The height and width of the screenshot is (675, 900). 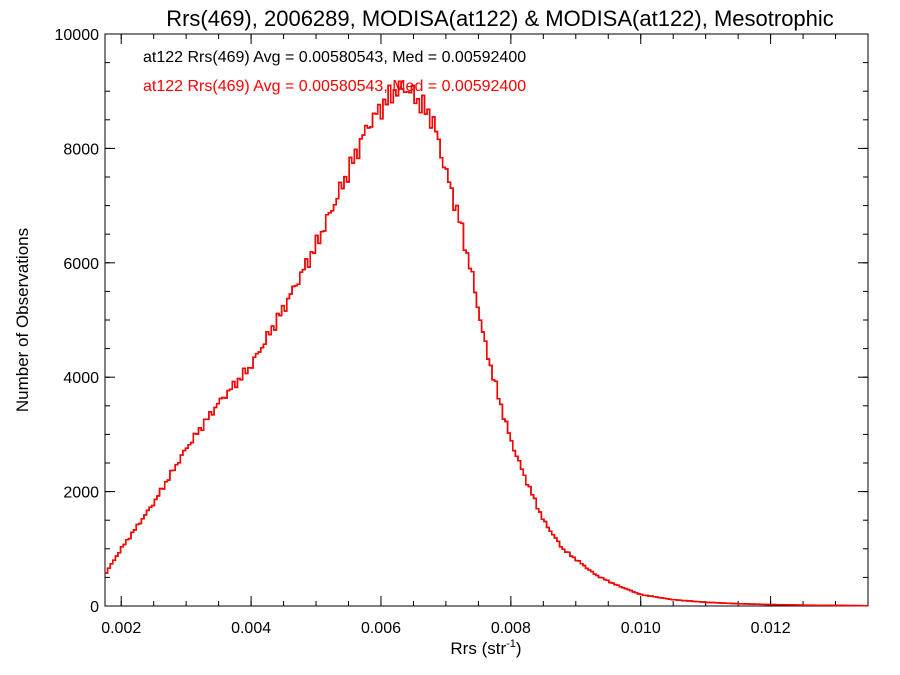 I want to click on x-tick-label: 0.012, so click(x=771, y=628).